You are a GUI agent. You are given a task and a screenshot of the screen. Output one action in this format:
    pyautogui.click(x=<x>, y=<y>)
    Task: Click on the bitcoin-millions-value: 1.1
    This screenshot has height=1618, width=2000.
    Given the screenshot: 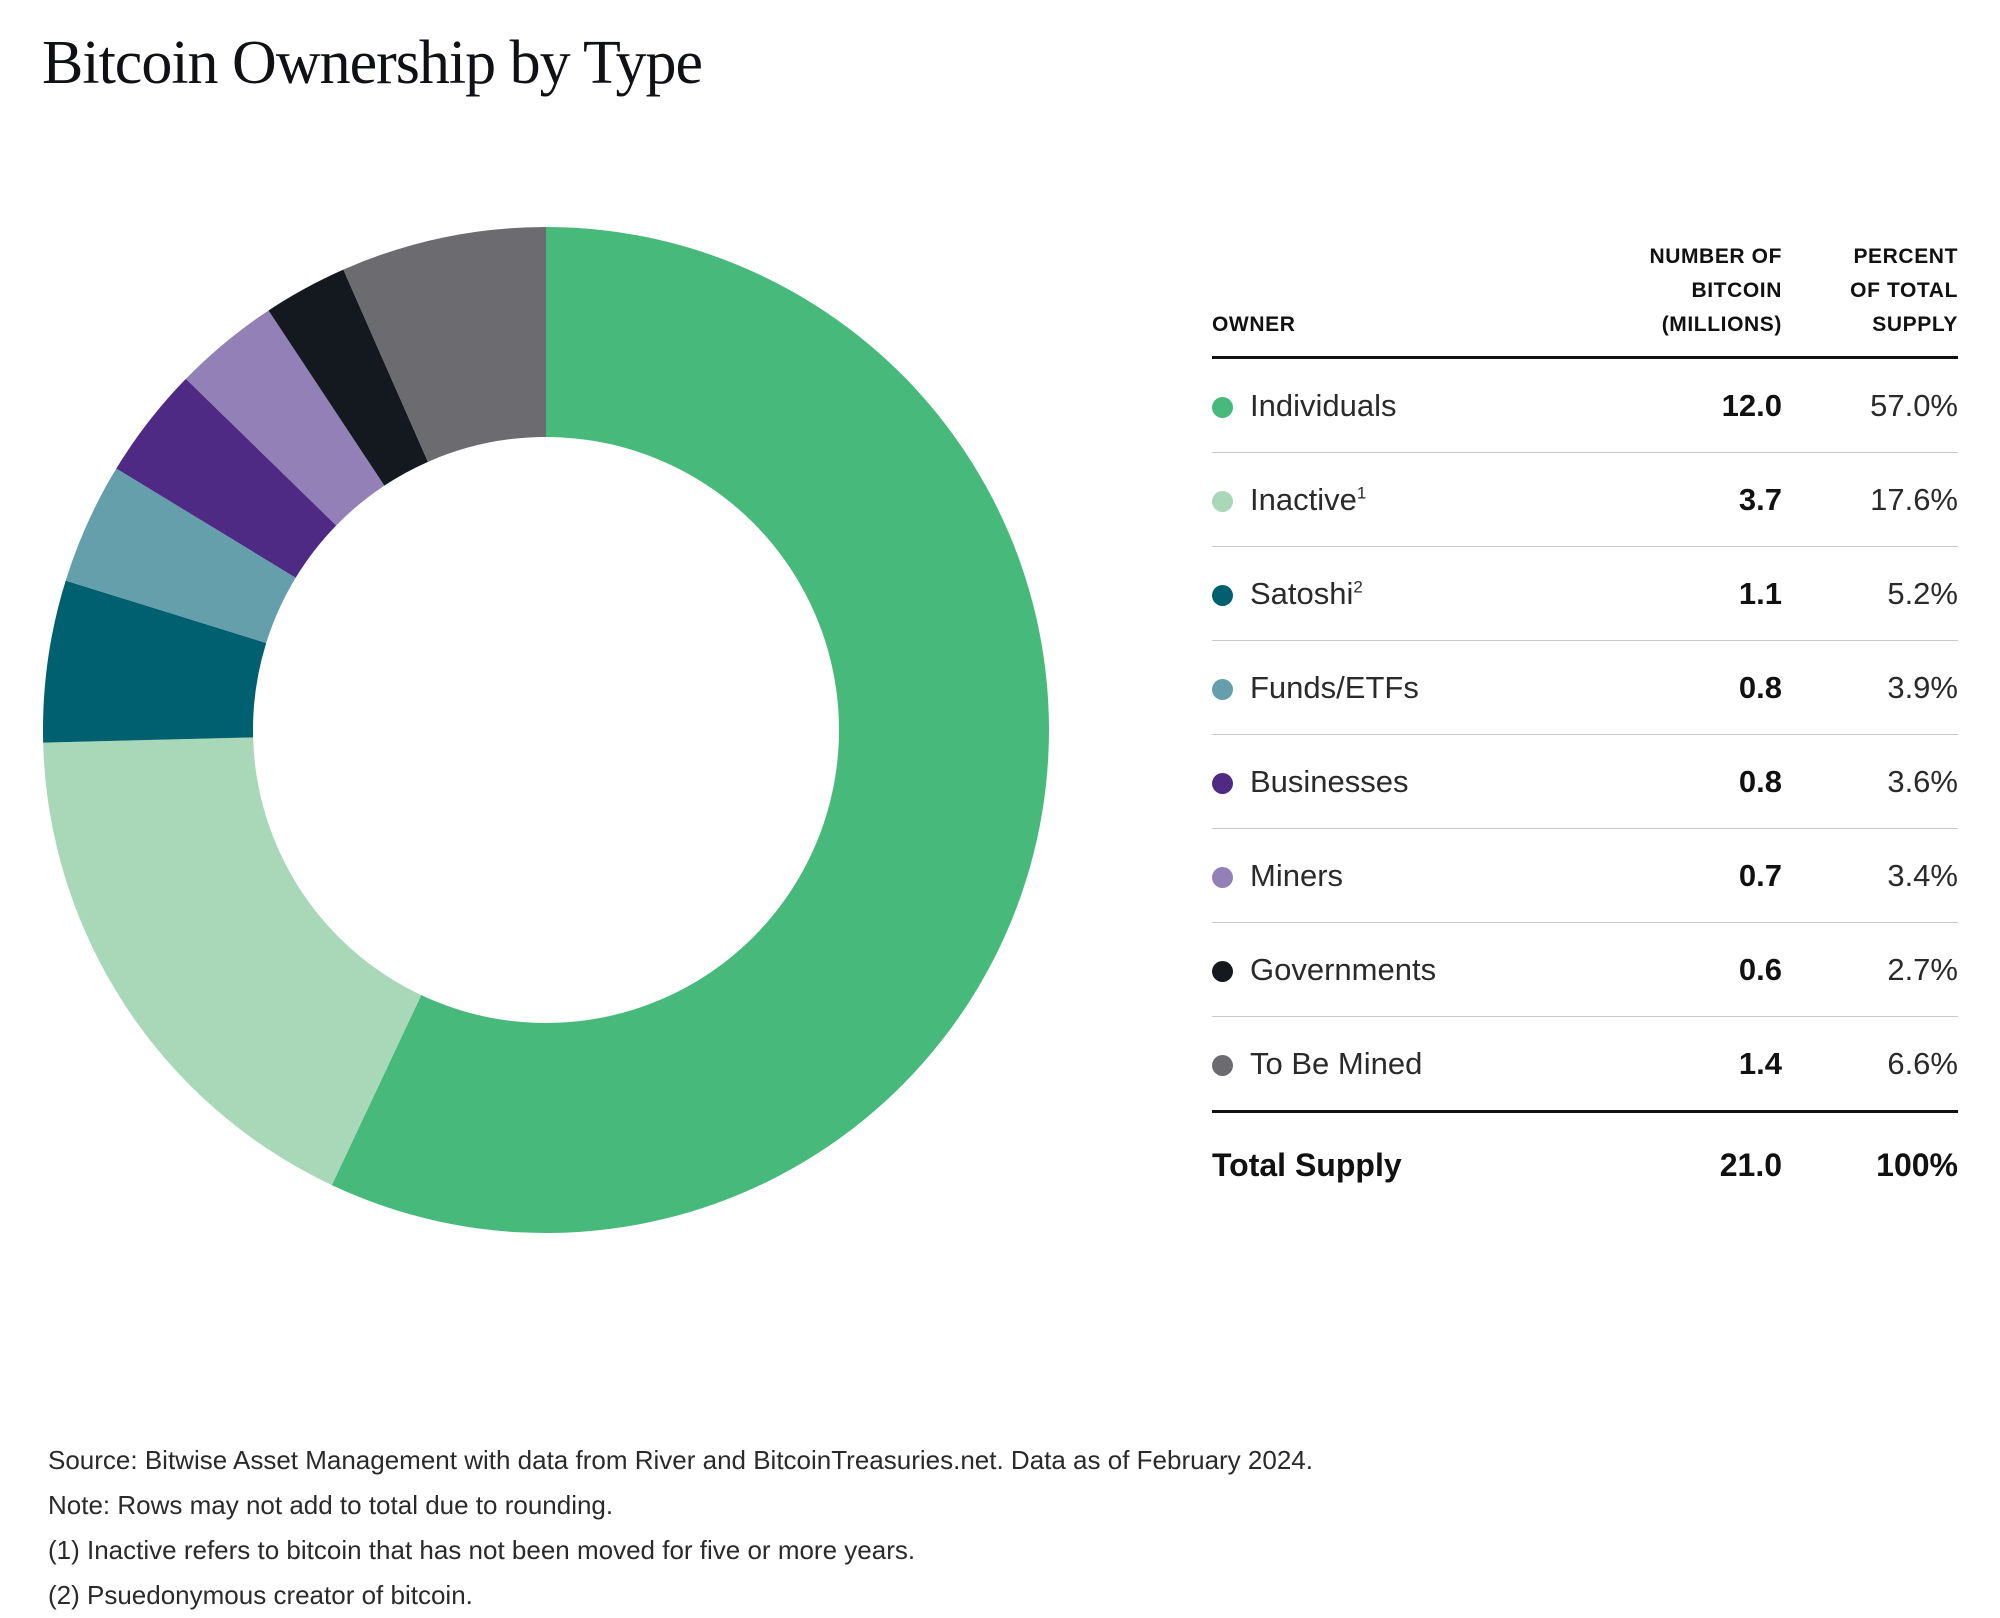 What is the action you would take?
    pyautogui.click(x=1760, y=593)
    